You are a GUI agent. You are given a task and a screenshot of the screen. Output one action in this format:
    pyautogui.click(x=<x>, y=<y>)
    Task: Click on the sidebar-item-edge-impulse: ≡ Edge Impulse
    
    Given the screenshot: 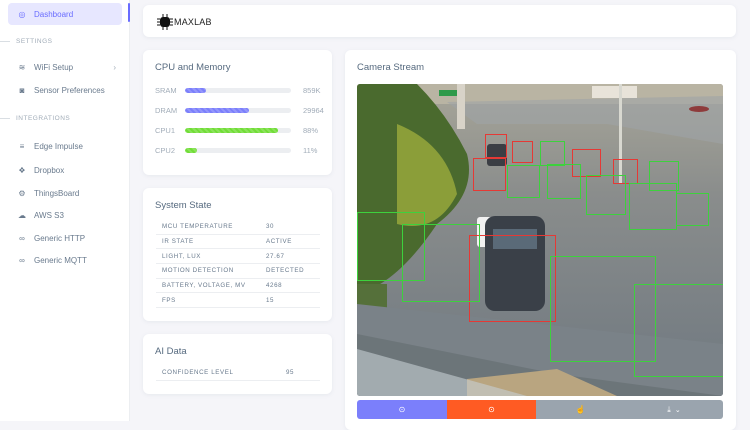 What is the action you would take?
    pyautogui.click(x=65, y=146)
    